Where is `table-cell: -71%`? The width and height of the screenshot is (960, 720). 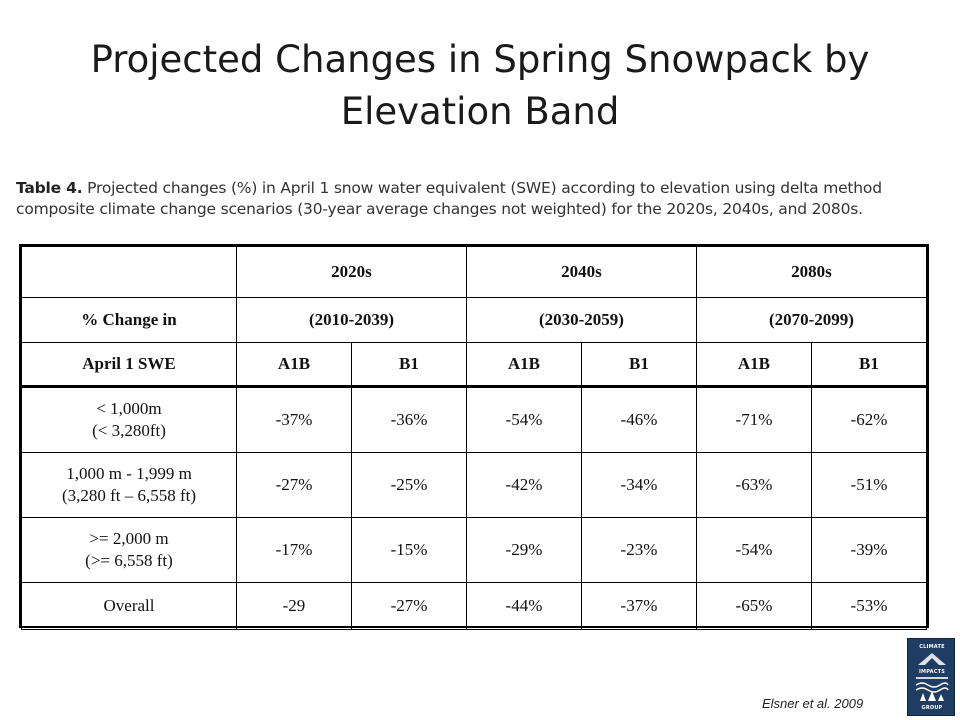
table-cell: -71% is located at coordinates (753, 419).